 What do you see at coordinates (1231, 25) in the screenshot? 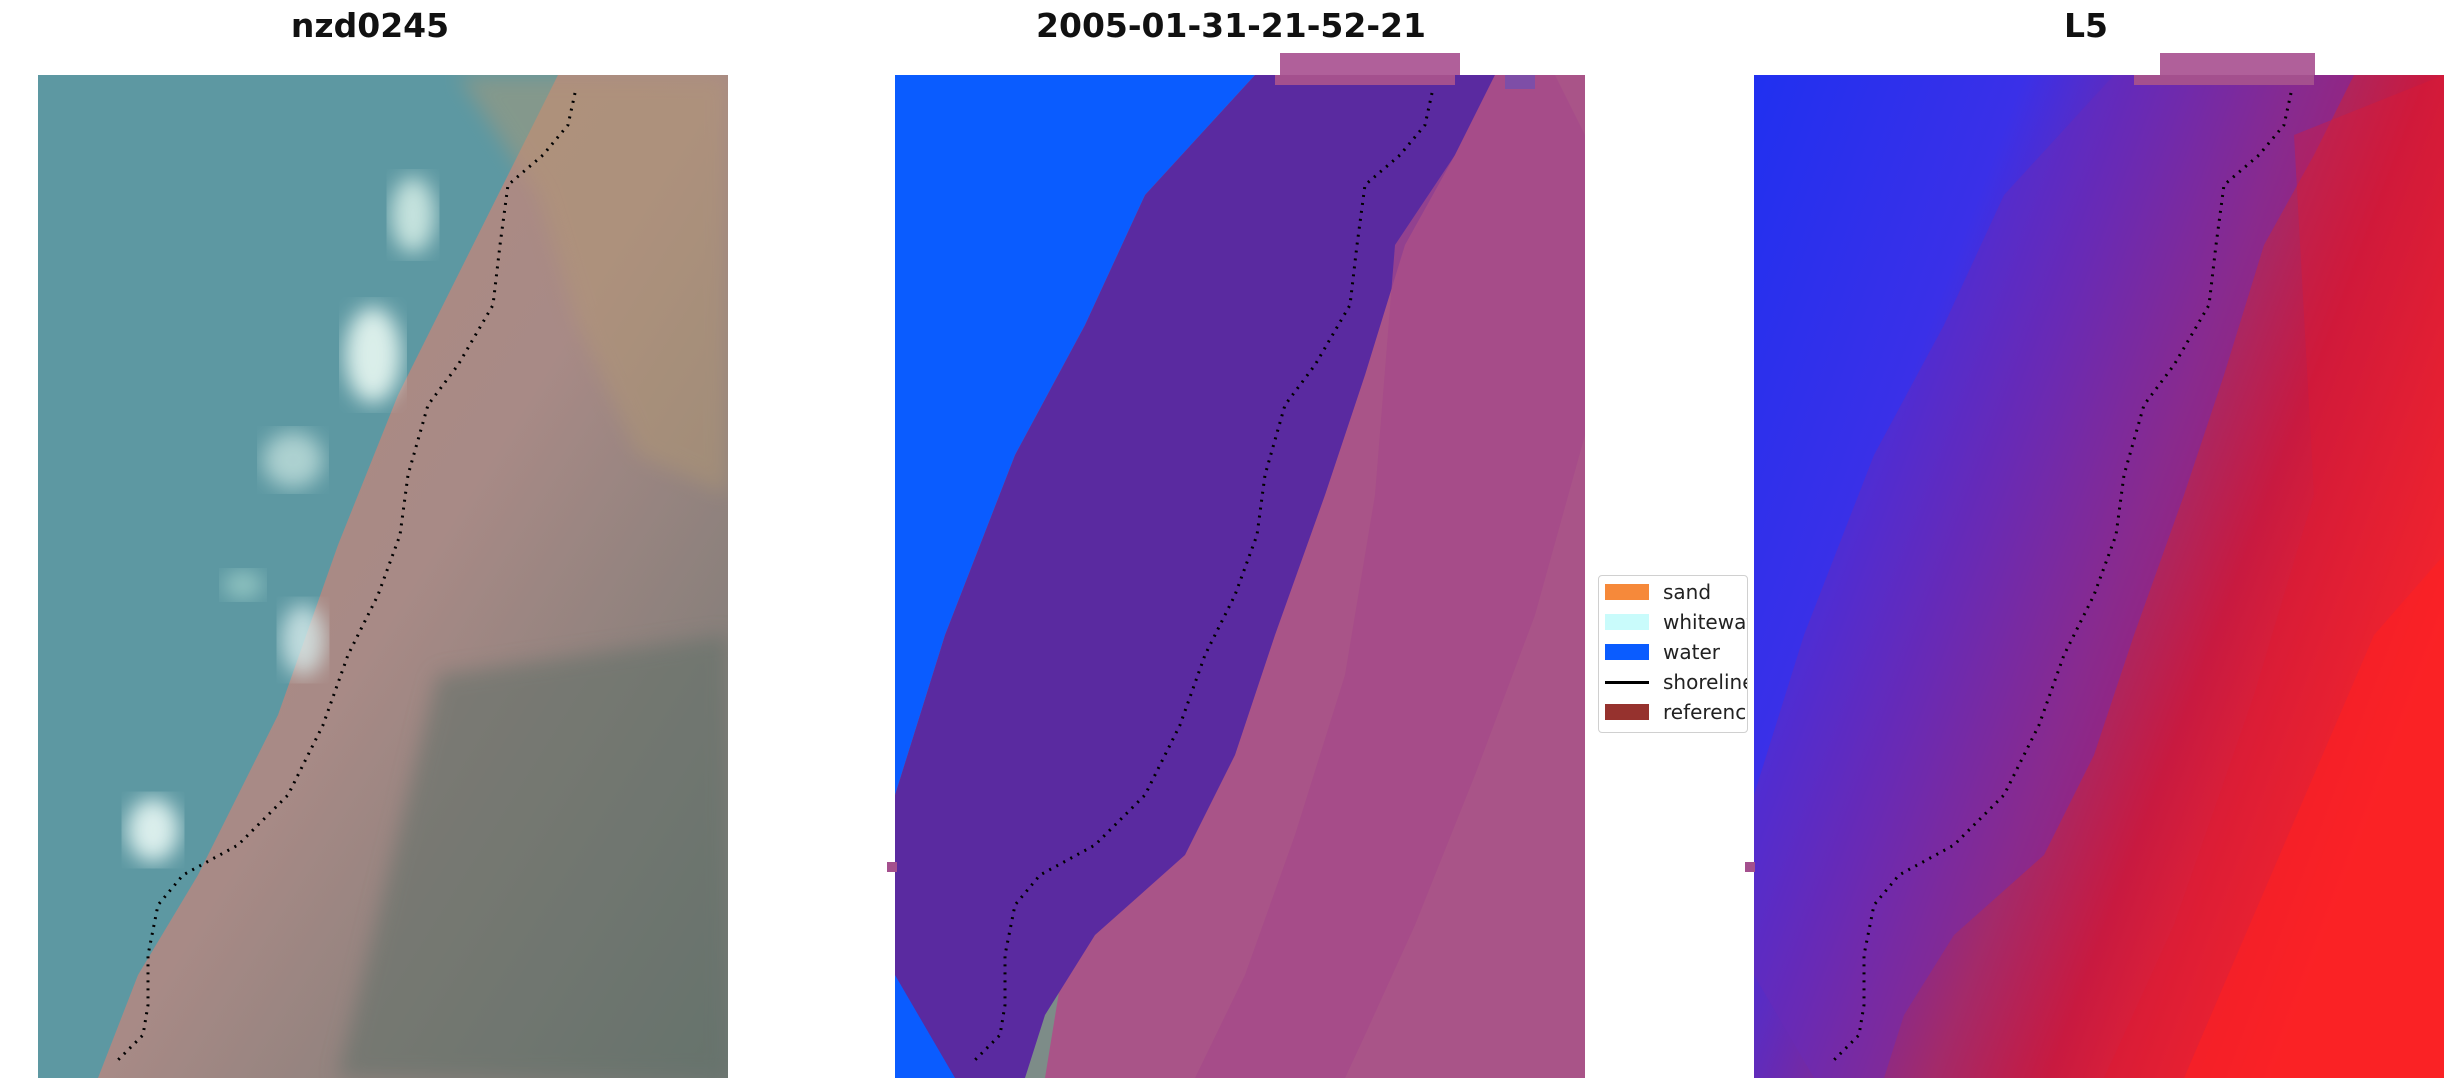
I see `classified-panel-title: 2005-01-31-21-52-21` at bounding box center [1231, 25].